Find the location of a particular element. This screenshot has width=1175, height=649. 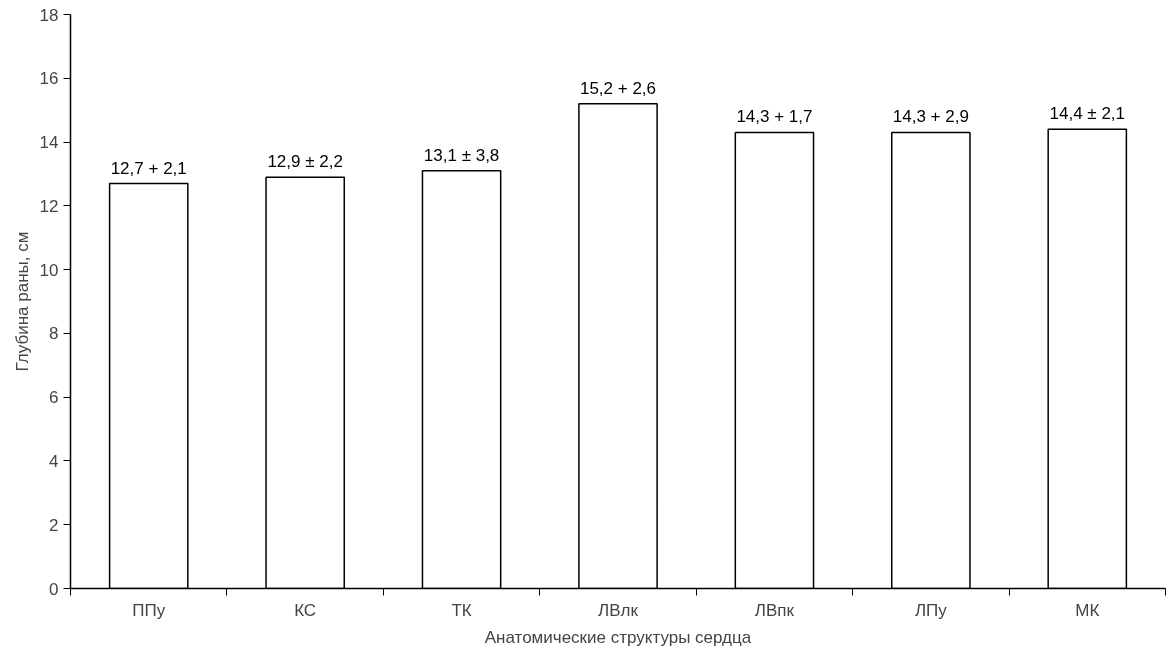

y-tick-label: 6 is located at coordinates (54, 398).